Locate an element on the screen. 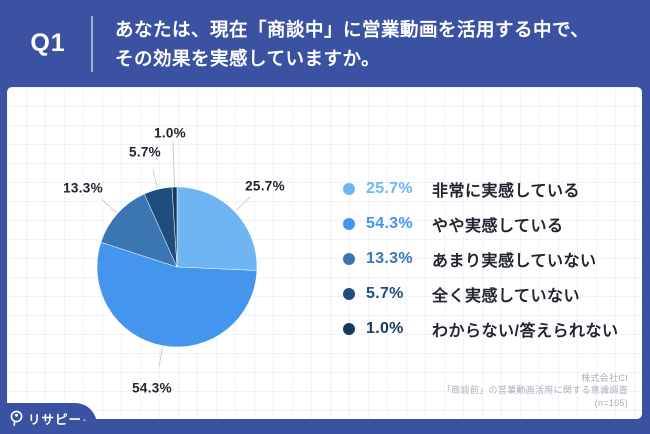  source-attribution: 株式会社CI 「商談前」の営業動画活用に関する意識調査 (n=105) is located at coordinates (535, 391).